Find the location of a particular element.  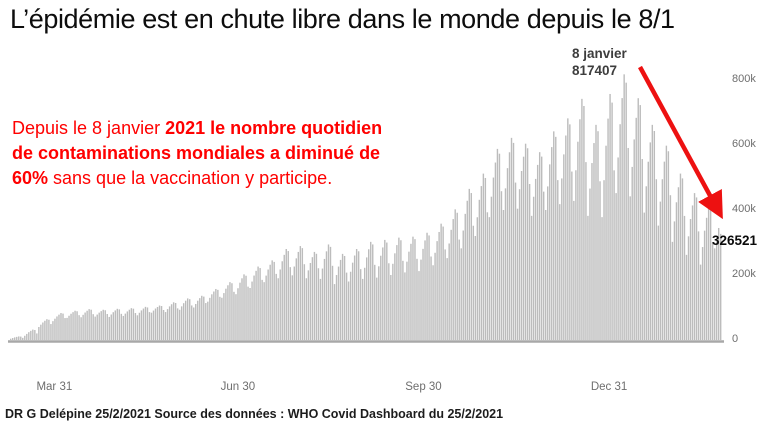

peak-annotation: 8 janvier 817407 is located at coordinates (599, 62).